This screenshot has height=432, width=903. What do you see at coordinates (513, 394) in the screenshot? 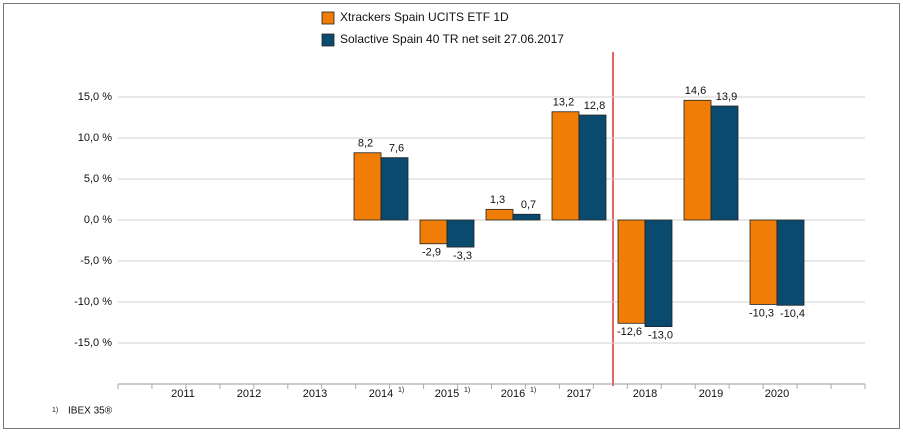
I see `x-tick-label: 2016` at bounding box center [513, 394].